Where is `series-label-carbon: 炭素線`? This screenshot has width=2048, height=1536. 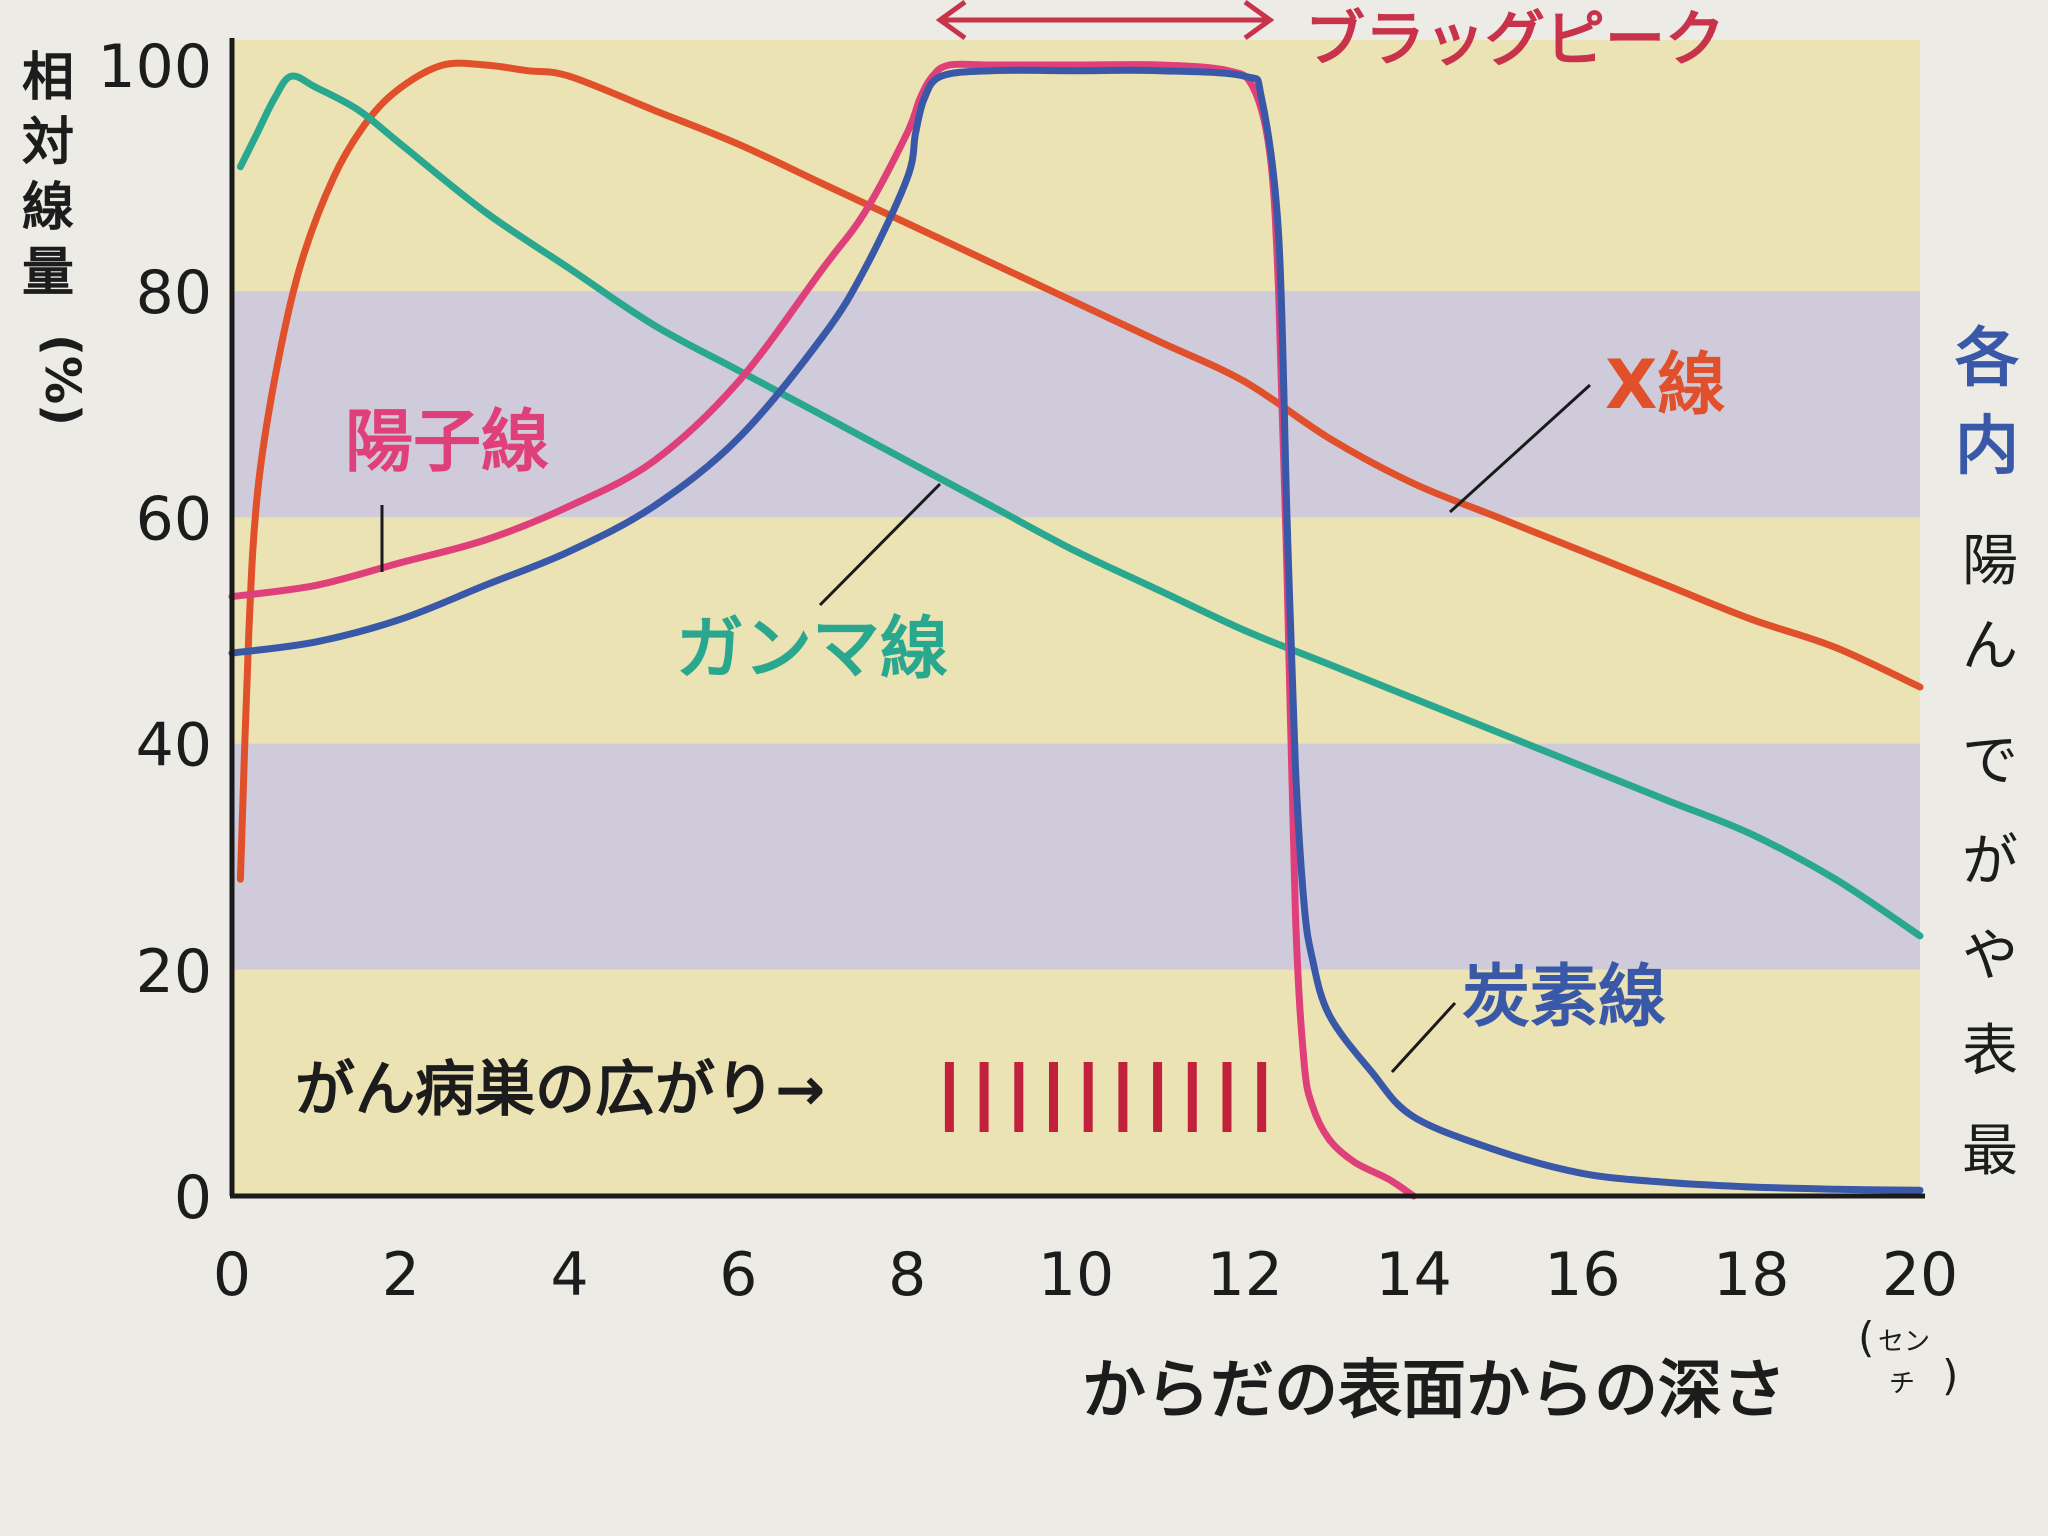
series-label-carbon: 炭素線 is located at coordinates (1564, 997).